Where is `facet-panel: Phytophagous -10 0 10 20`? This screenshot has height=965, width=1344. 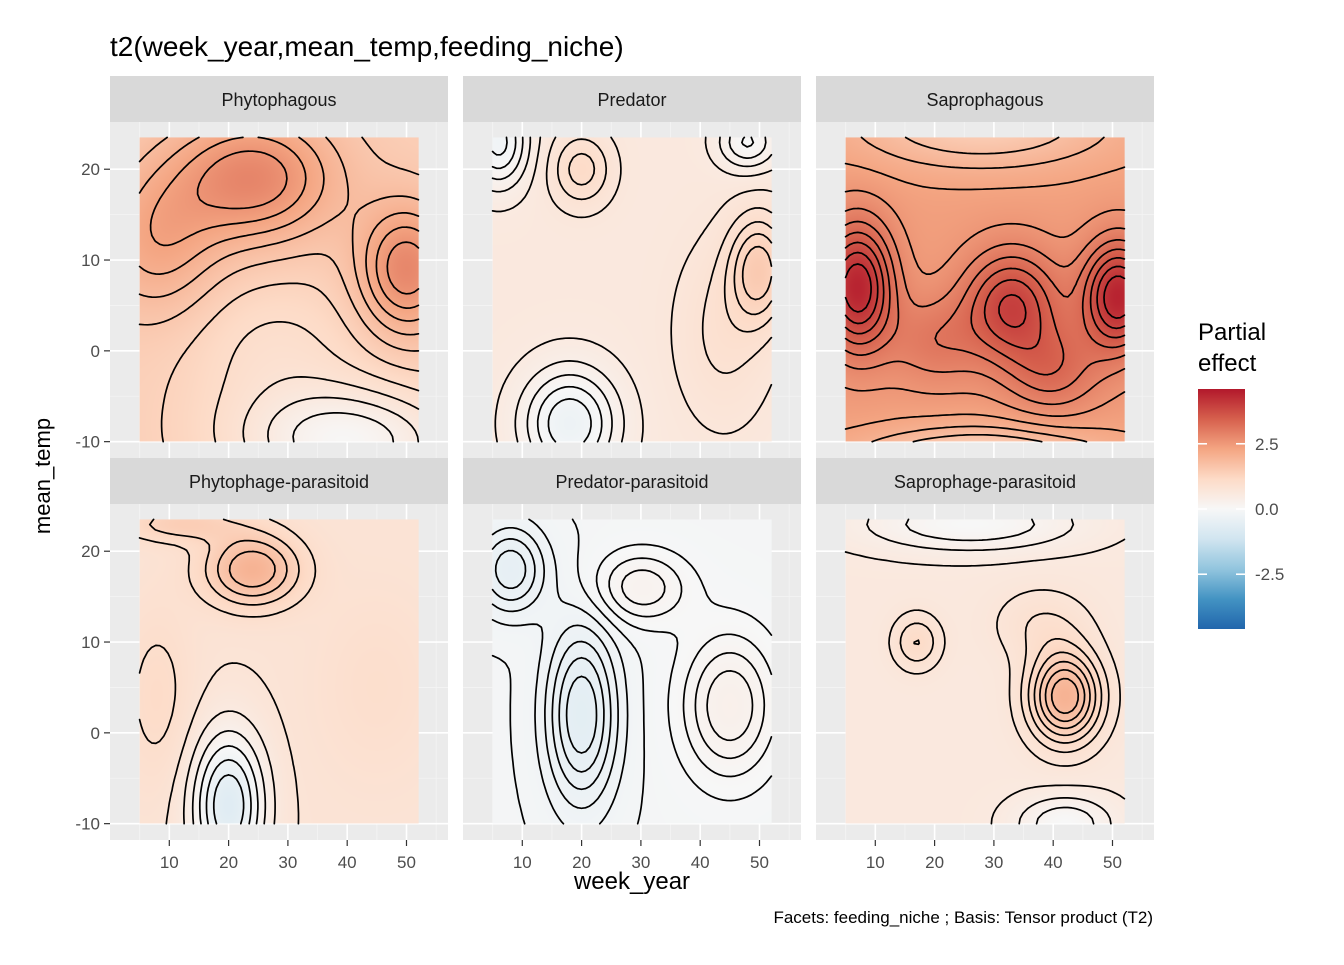 facet-panel: Phytophagous -10 0 10 20 is located at coordinates (261, 267).